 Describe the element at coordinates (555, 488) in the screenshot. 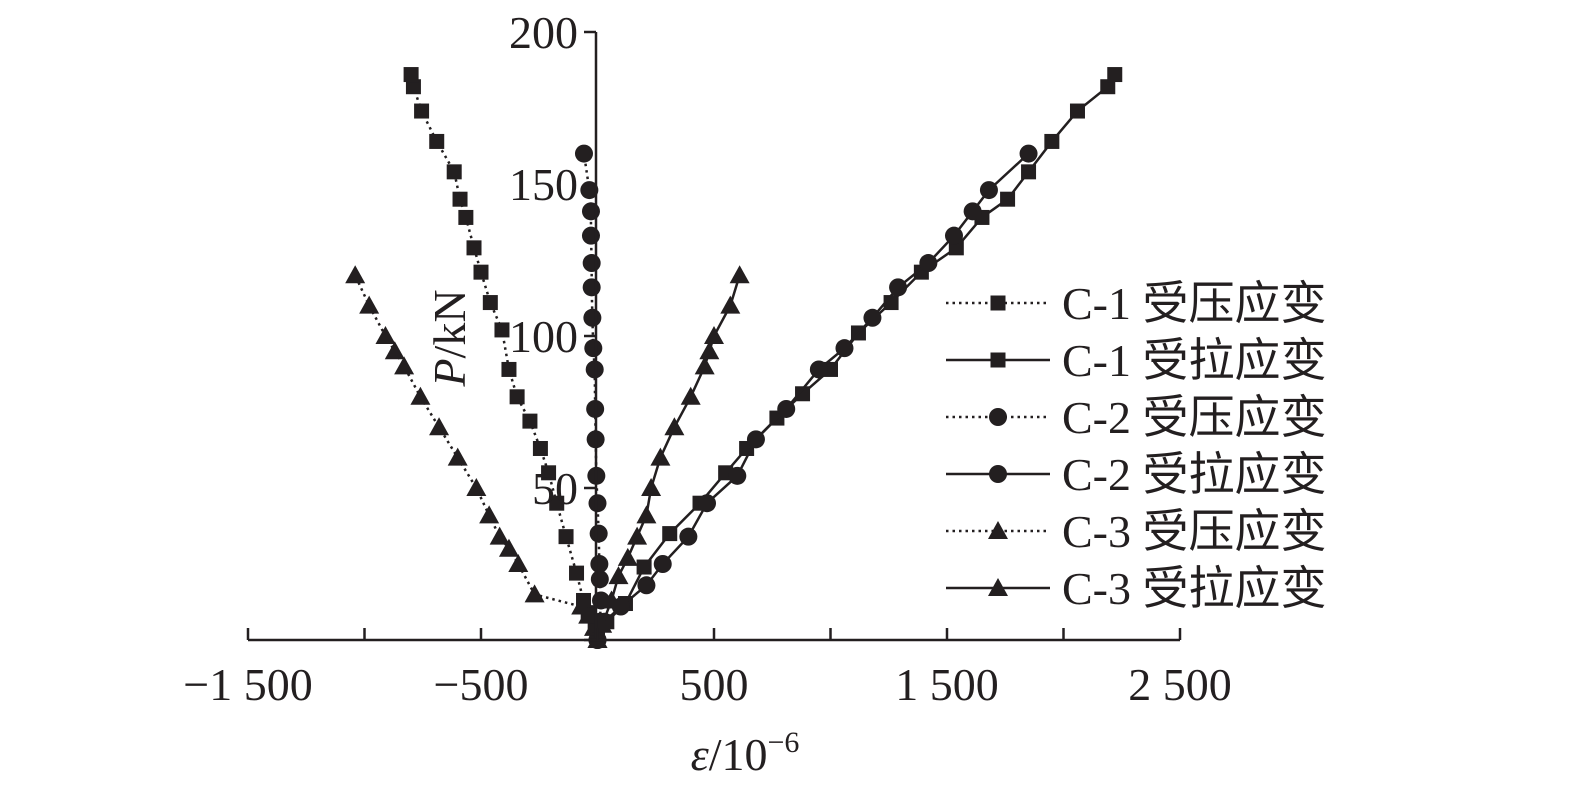

I see `y-tick-label: 50` at that location.